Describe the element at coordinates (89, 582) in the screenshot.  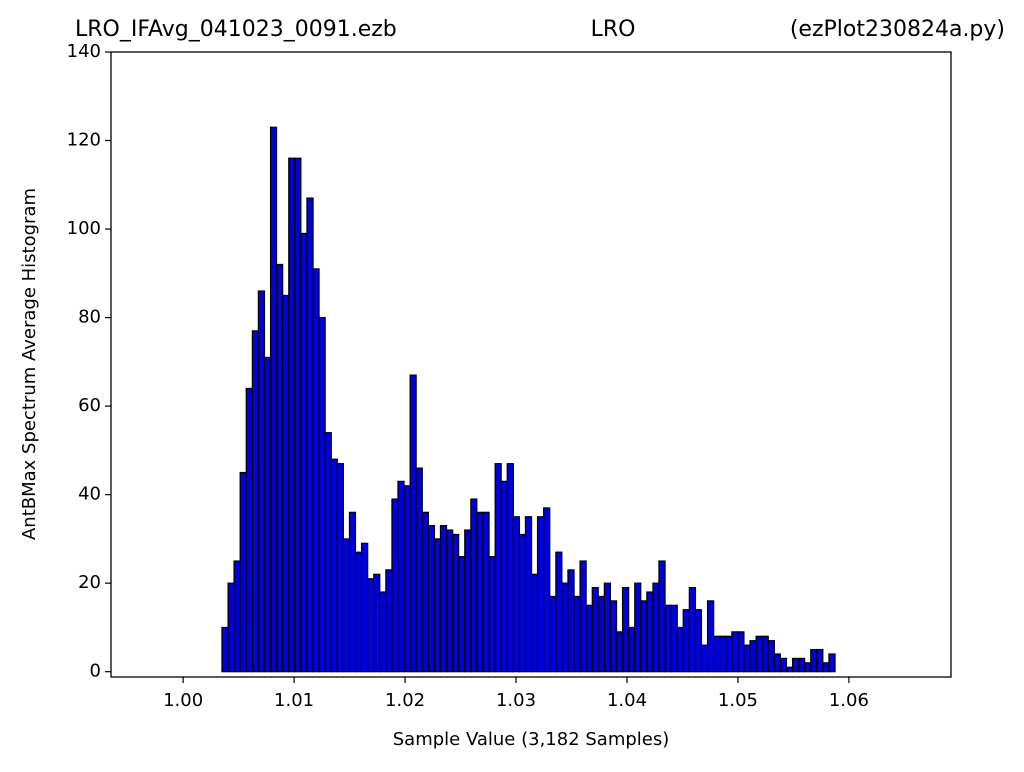
I see `y-tick-label: 20` at that location.